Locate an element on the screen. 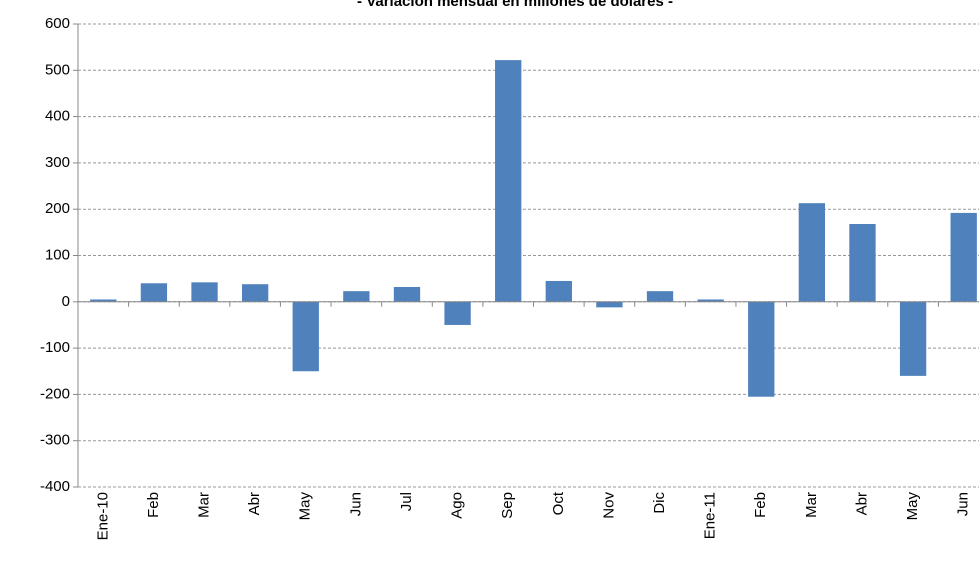 Image resolution: width=979 pixels, height=567 pixels. y-tick-label: 0 is located at coordinates (66, 301).